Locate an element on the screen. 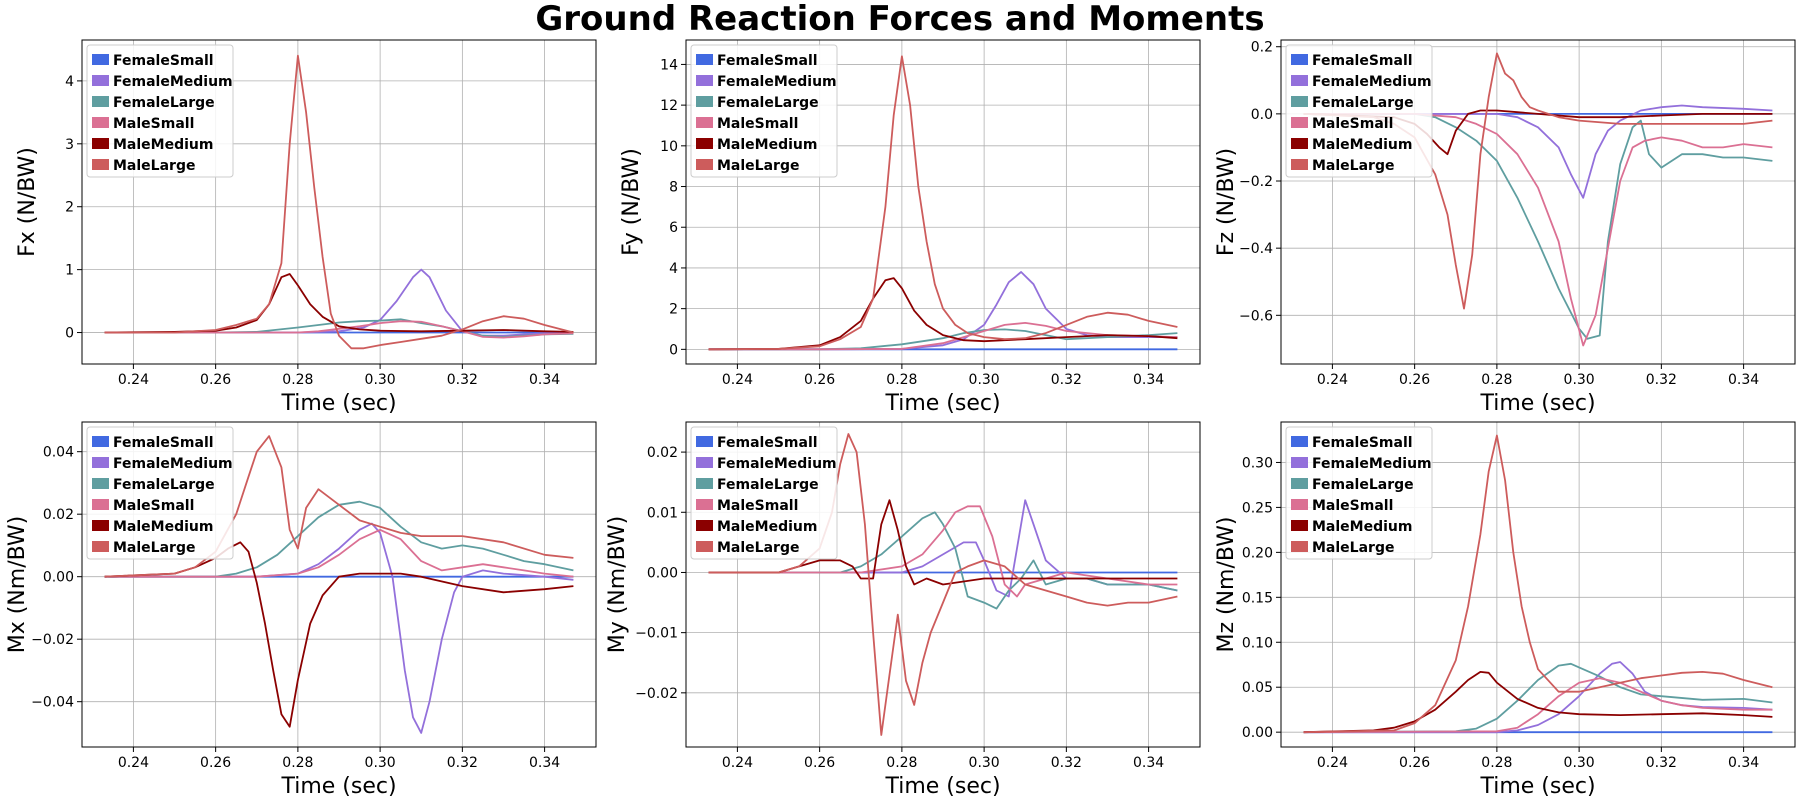 The height and width of the screenshot is (800, 1800). y-tick-label: −0.4 is located at coordinates (1256, 249).